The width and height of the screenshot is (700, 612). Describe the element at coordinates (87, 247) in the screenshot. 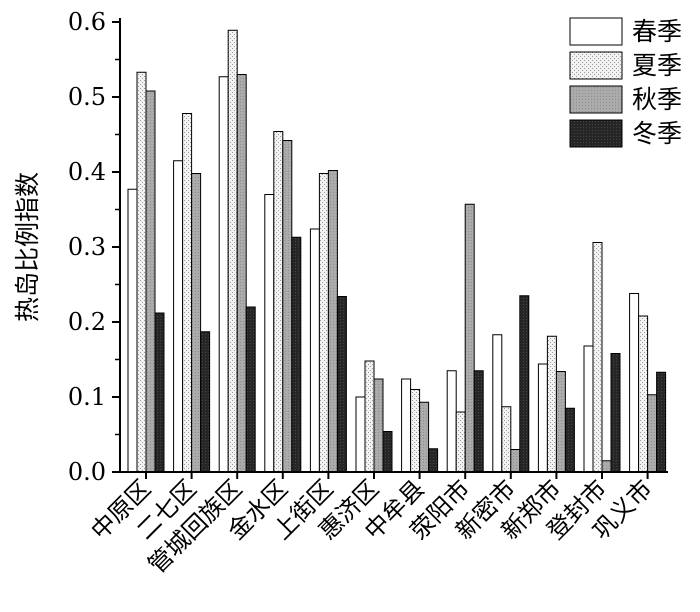

I see `y-tick-label-0.3: 0.3` at that location.